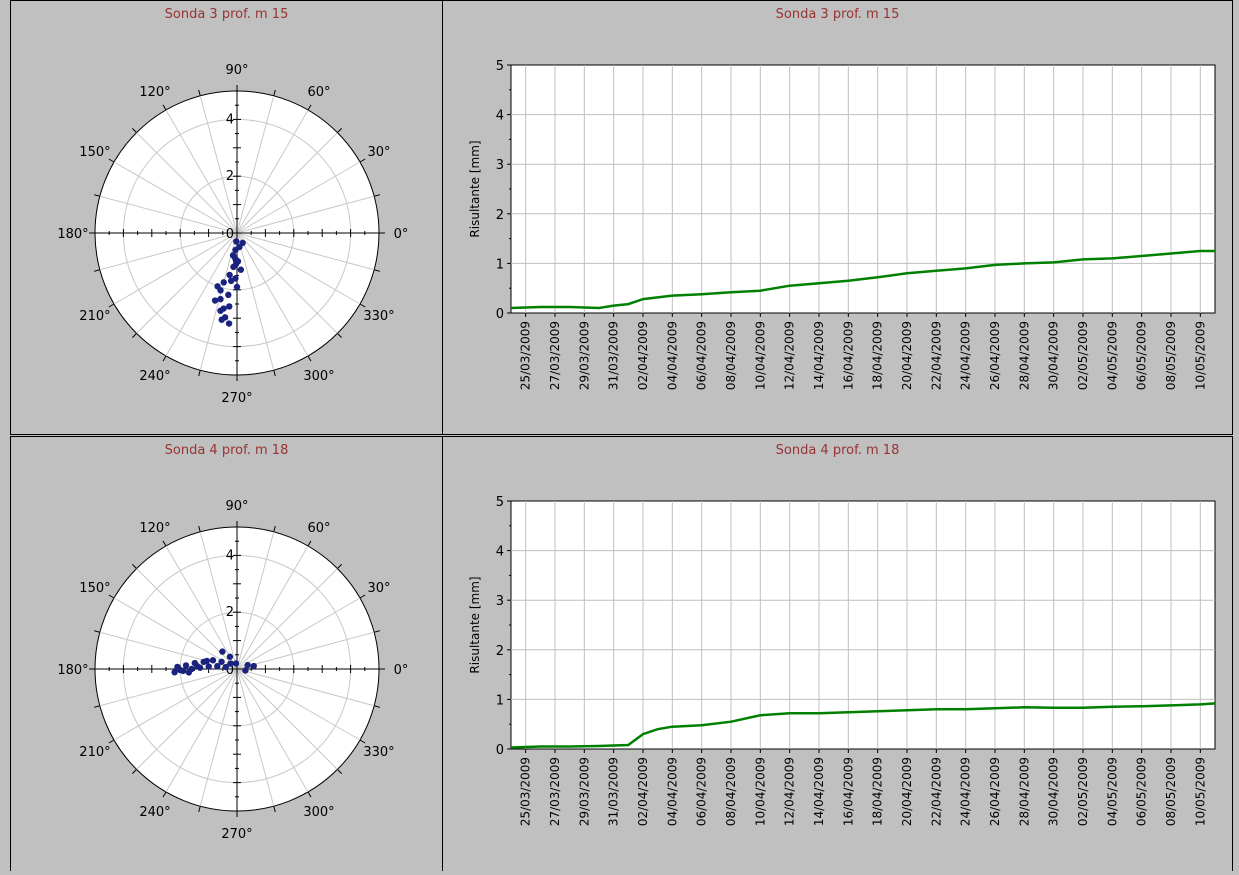  Describe the element at coordinates (236, 506) in the screenshot. I see `polar-angle-label: 90°` at that location.